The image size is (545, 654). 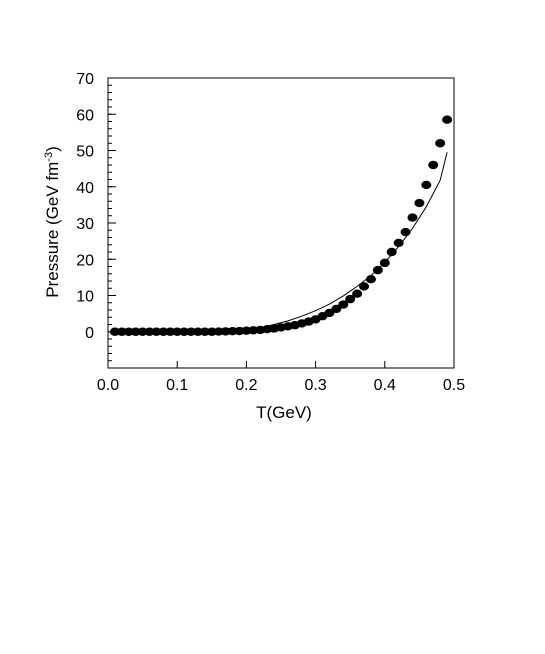 What do you see at coordinates (49, 157) in the screenshot?
I see `y-axis-title-sup: -3` at bounding box center [49, 157].